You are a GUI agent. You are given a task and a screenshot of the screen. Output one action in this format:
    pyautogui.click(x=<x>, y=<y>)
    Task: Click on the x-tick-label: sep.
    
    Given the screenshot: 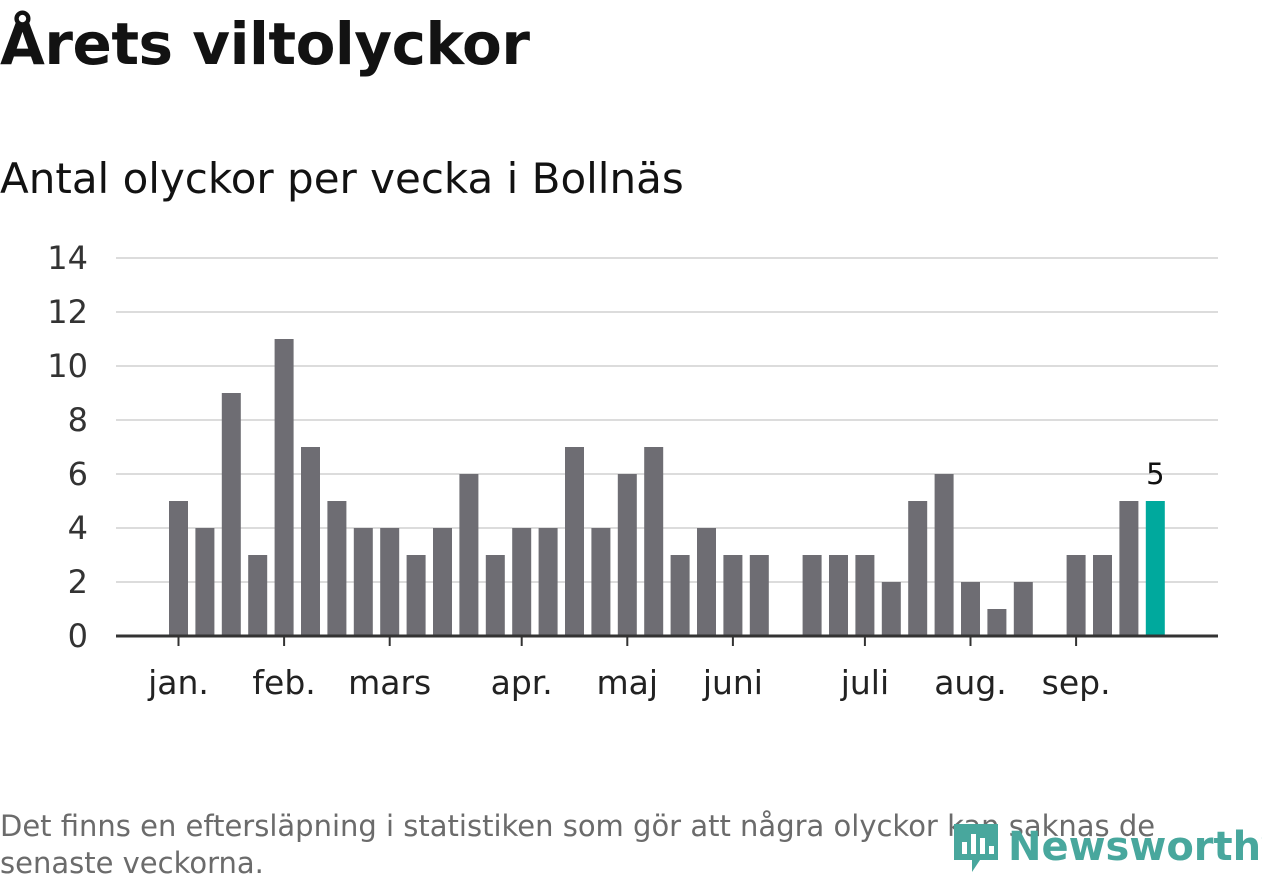 What is the action you would take?
    pyautogui.click(x=1076, y=682)
    